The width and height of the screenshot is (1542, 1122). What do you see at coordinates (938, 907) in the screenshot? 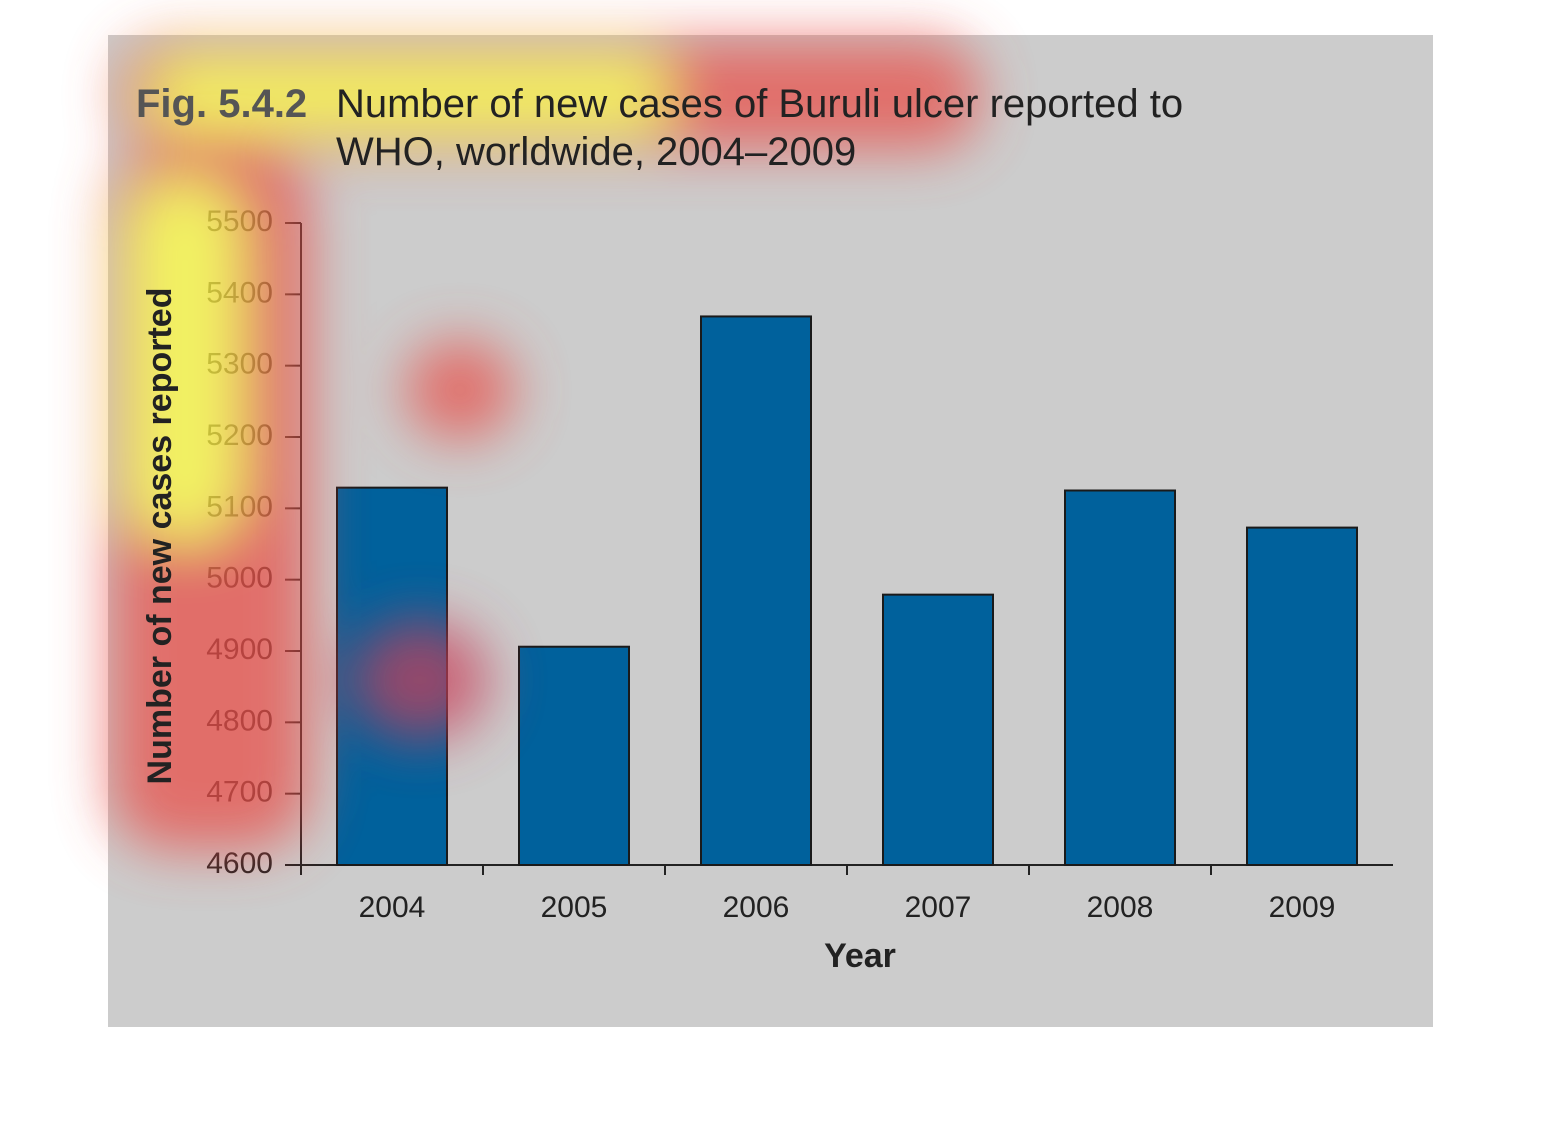
I see `x-tick-label: 2007` at bounding box center [938, 907].